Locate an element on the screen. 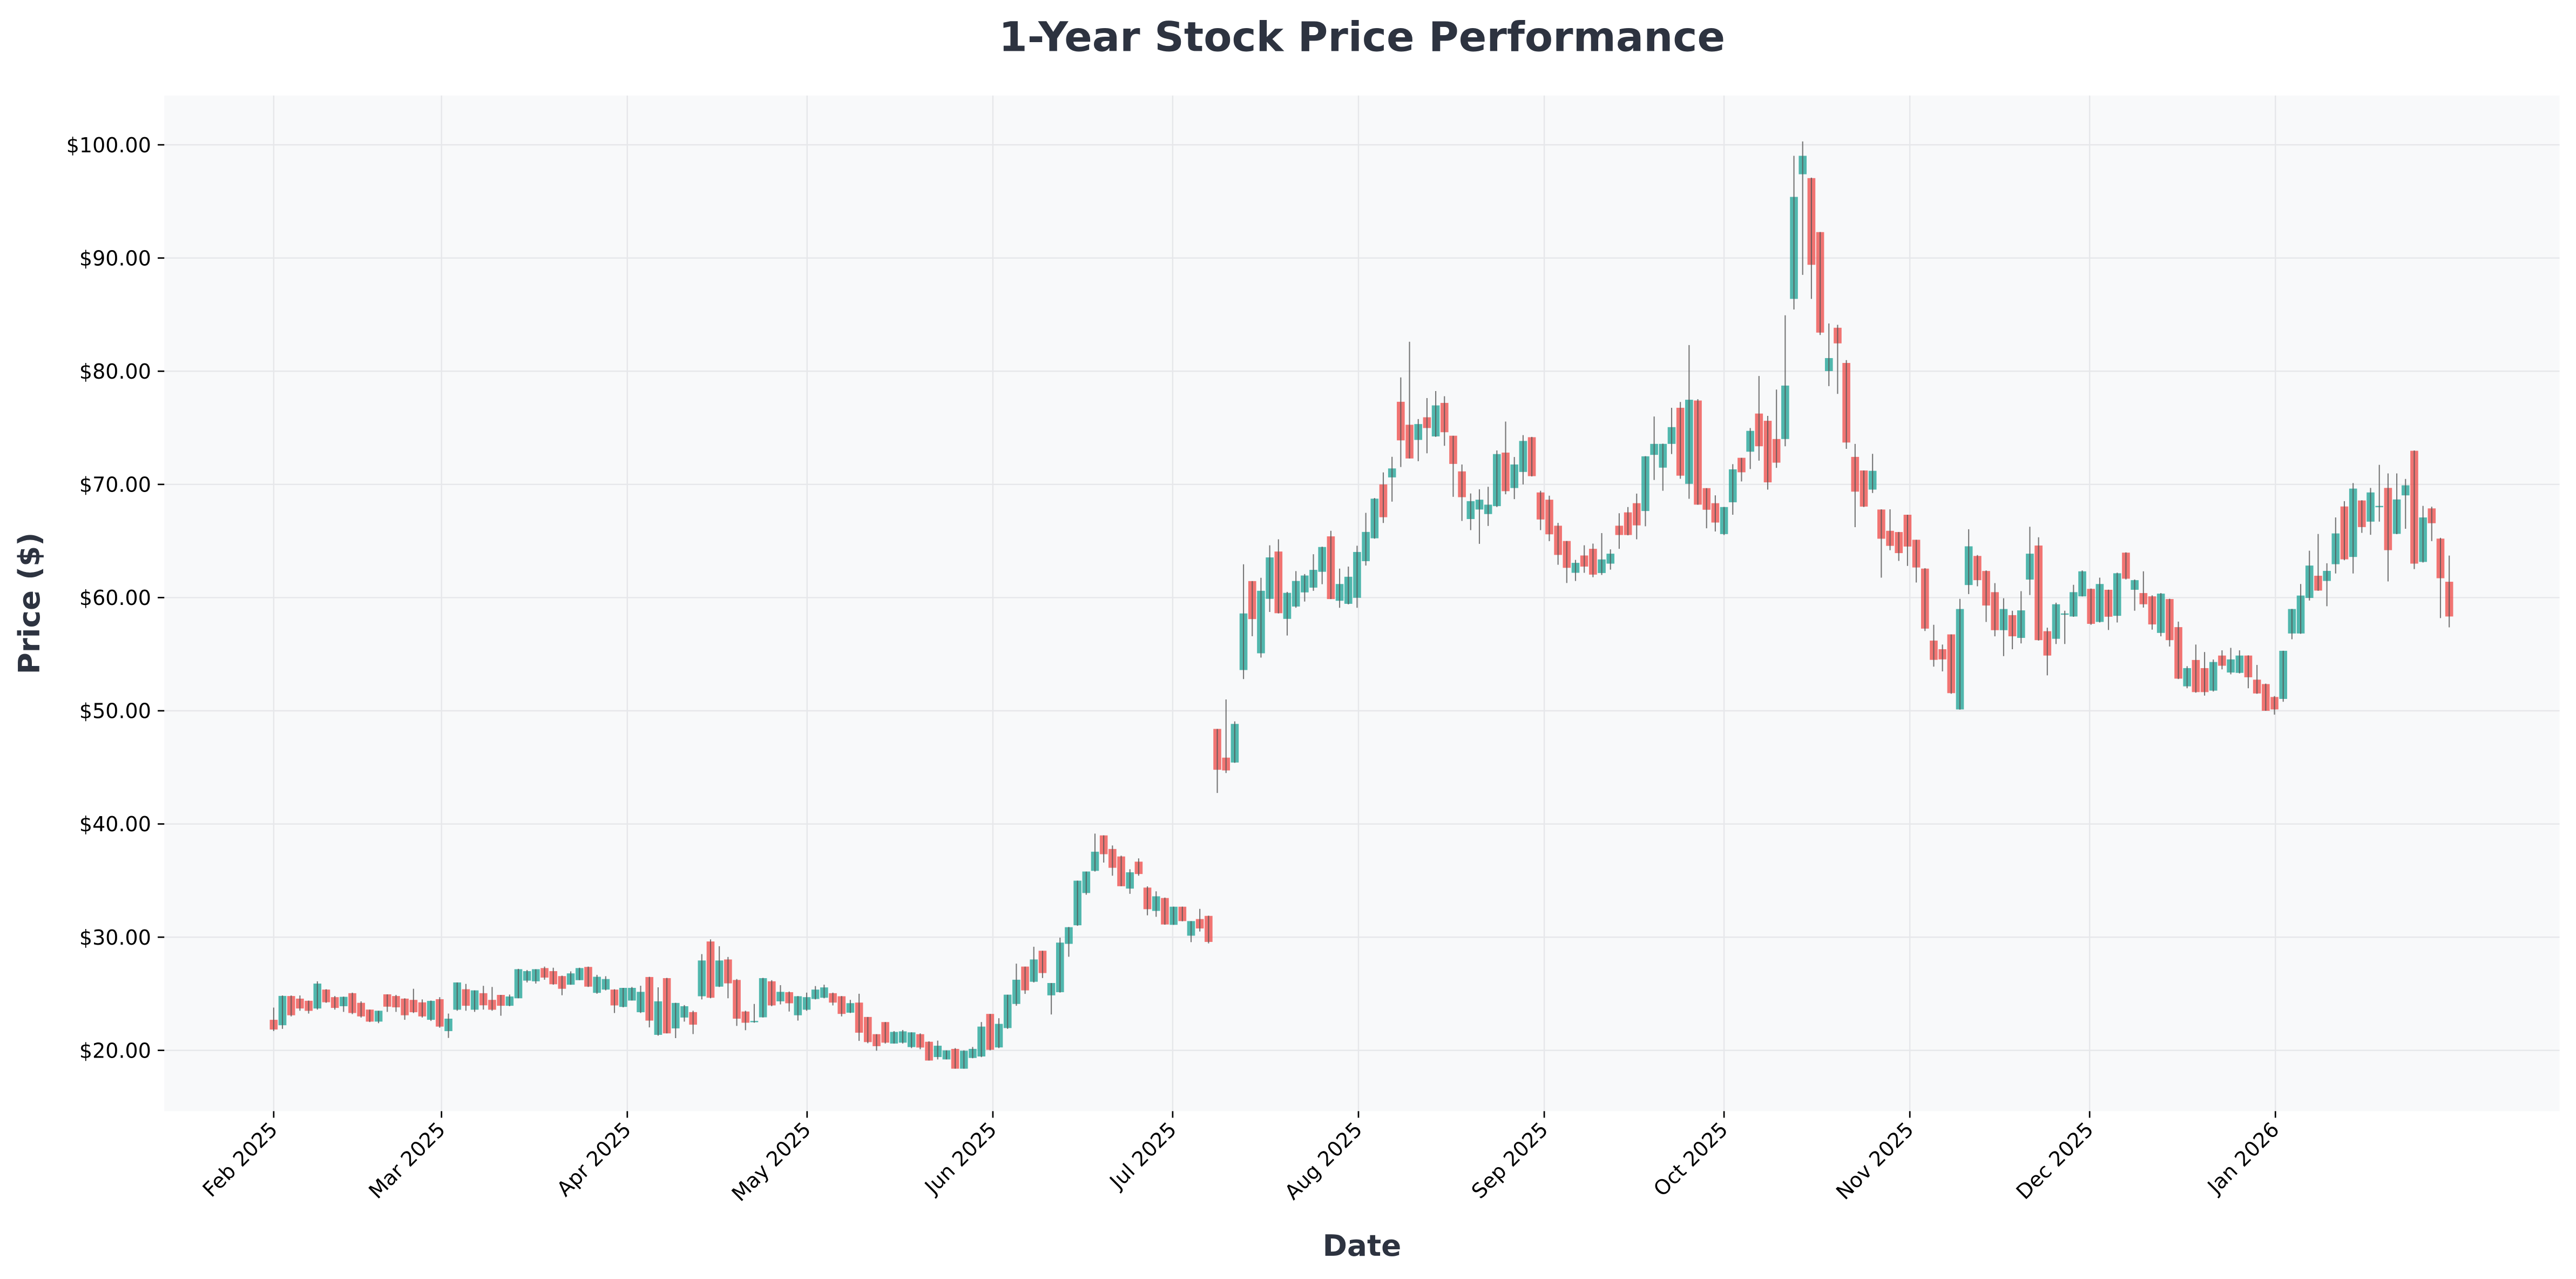  y-tick-label: $60.00 is located at coordinates (115, 598).